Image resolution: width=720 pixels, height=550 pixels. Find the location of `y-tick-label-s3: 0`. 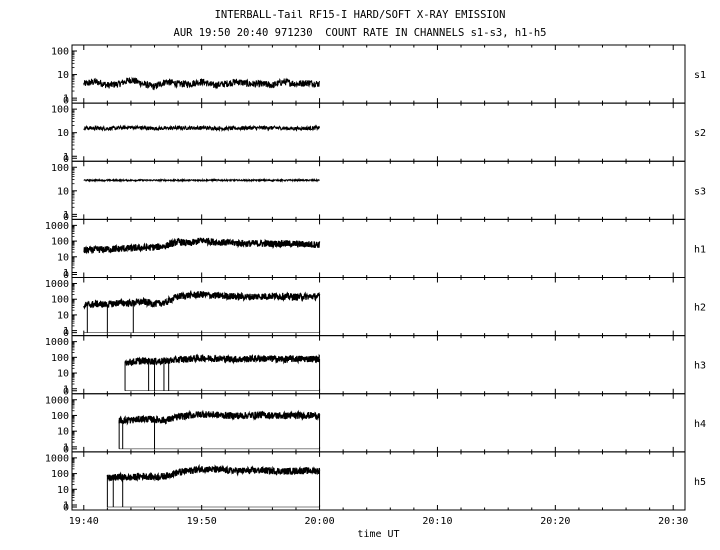

y-tick-label-s3: 0 is located at coordinates (66, 217).